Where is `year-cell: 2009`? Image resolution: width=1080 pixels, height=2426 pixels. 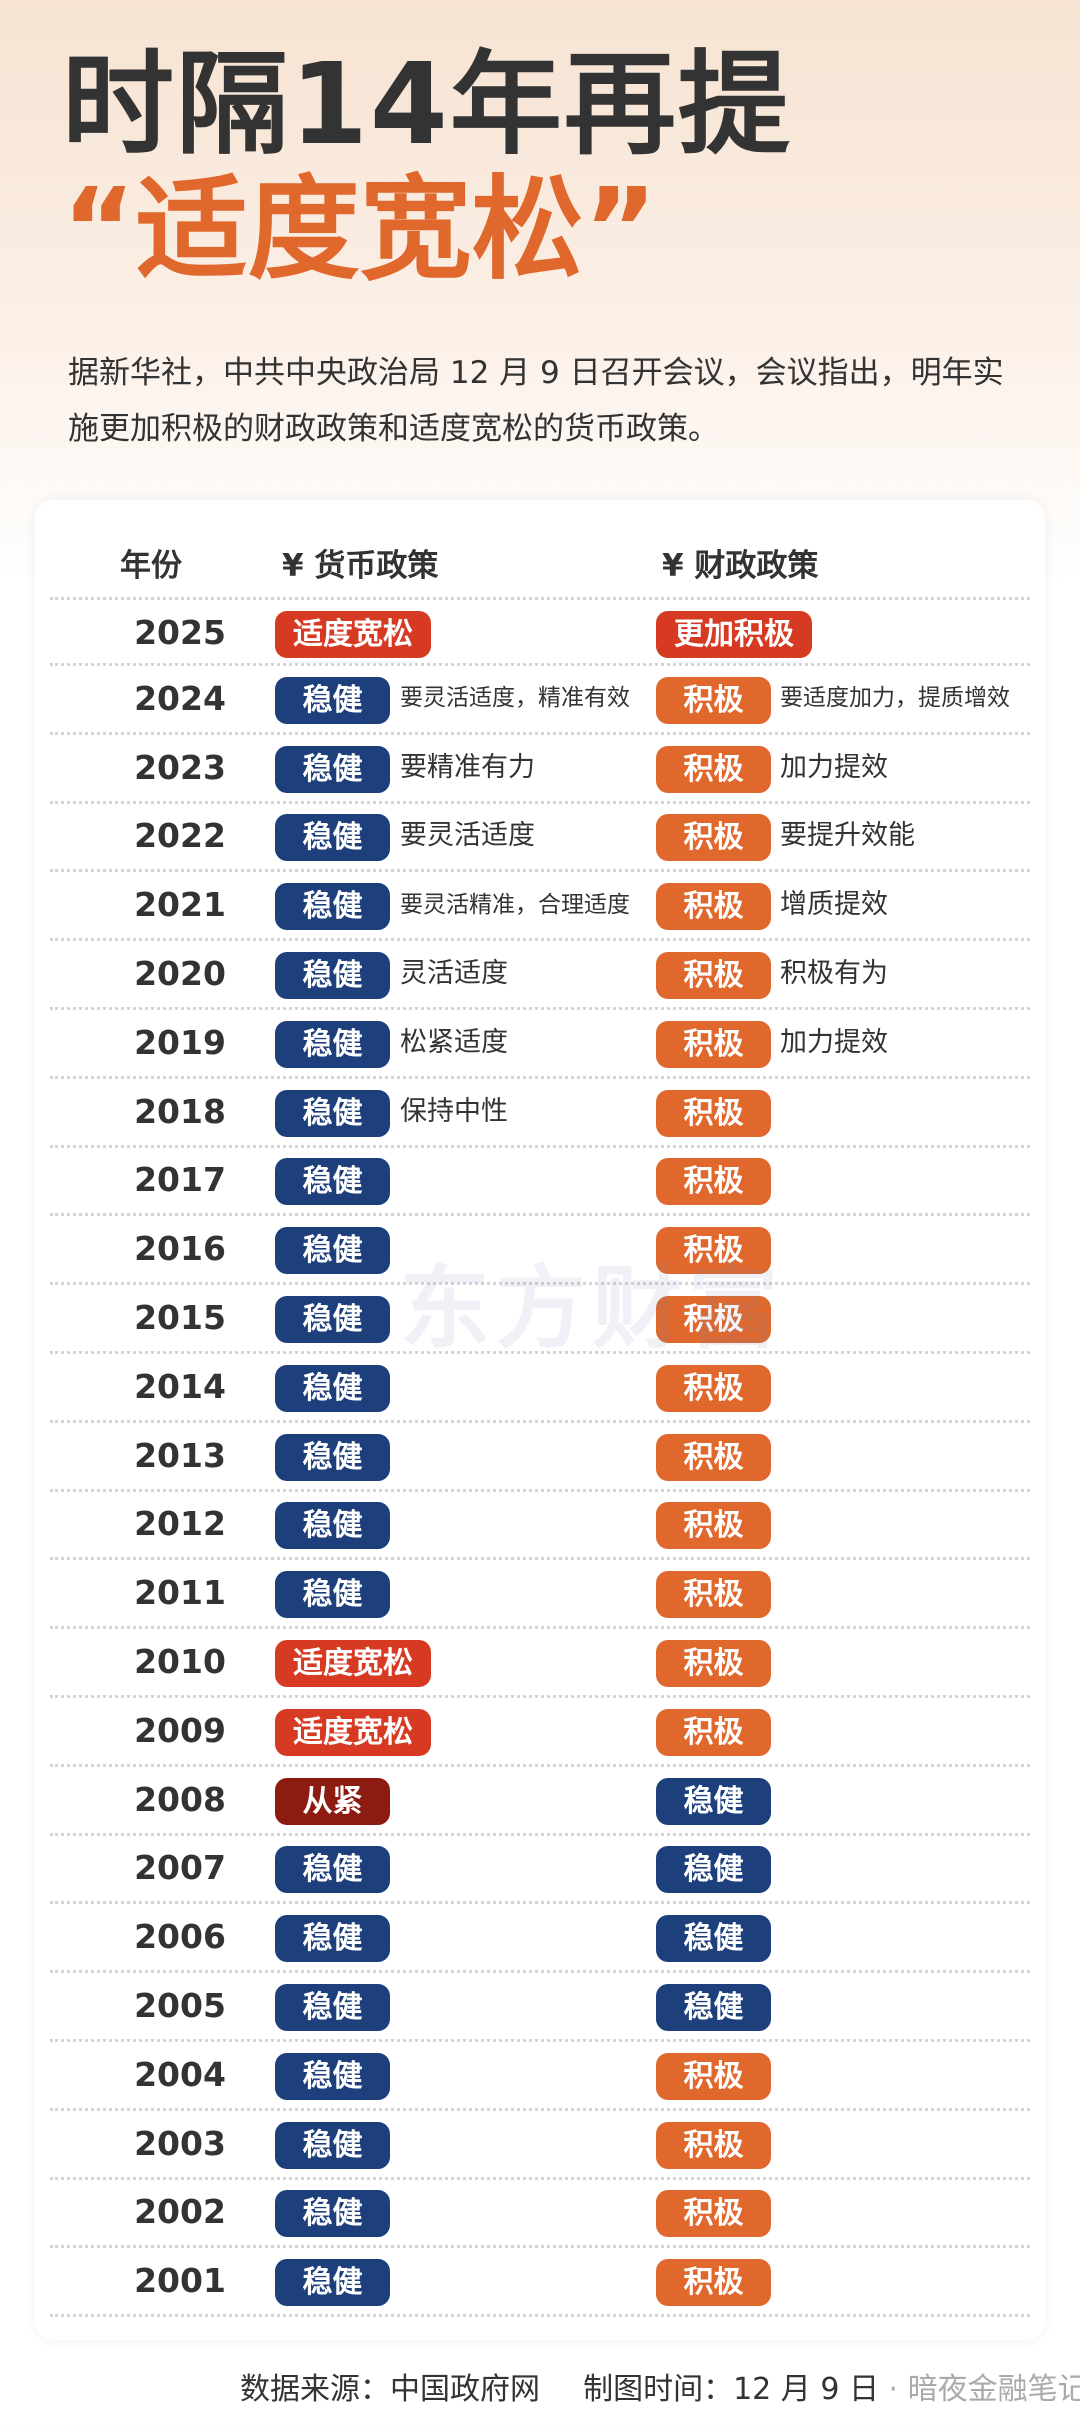 year-cell: 2009 is located at coordinates (180, 1730).